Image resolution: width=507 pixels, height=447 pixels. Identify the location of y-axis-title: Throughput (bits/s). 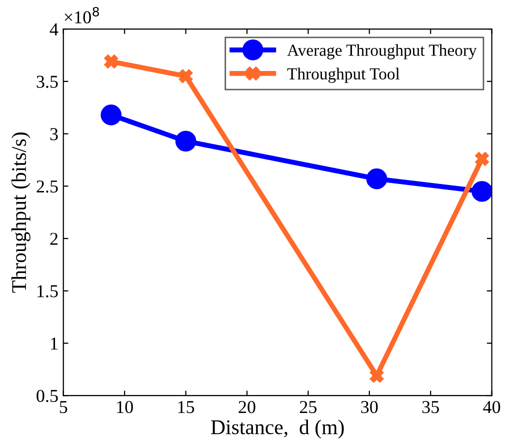
(20, 212).